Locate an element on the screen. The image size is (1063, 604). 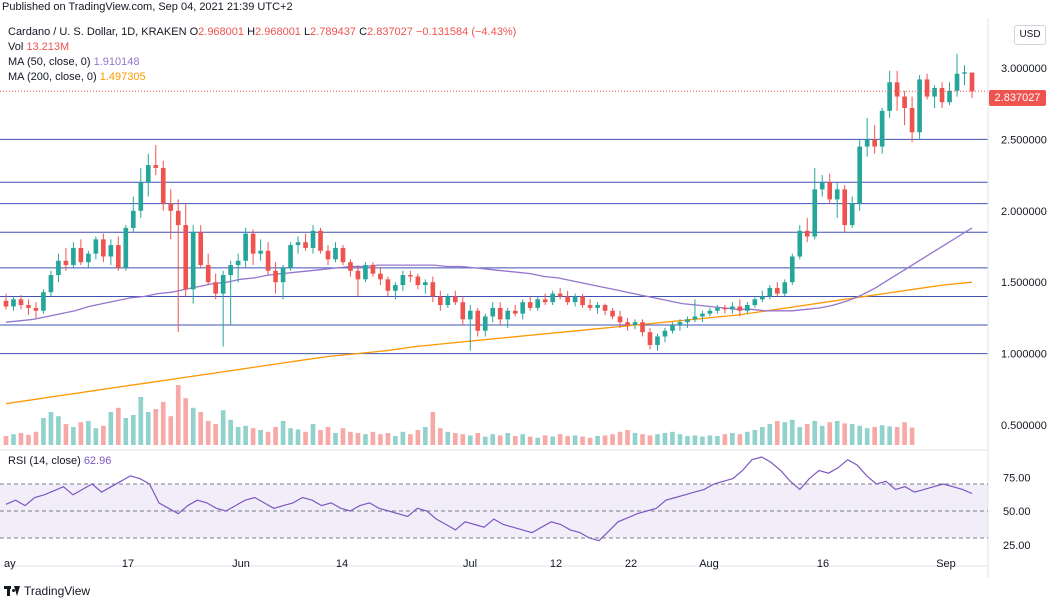
ma200-label: MA (200, close, 0) is located at coordinates (52, 77).